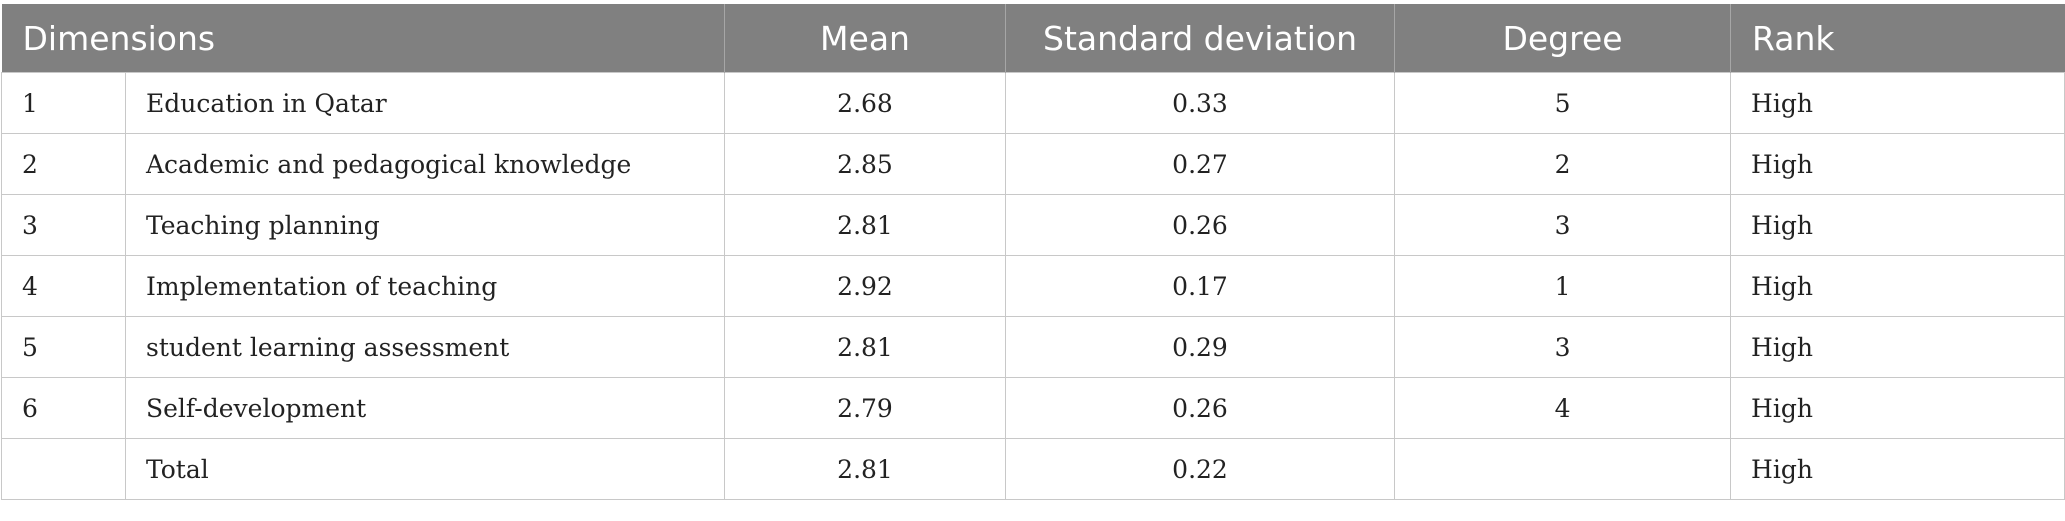 The height and width of the screenshot is (521, 2065). I want to click on dimension-name: Academic and pedagogical knowledge, so click(425, 164).